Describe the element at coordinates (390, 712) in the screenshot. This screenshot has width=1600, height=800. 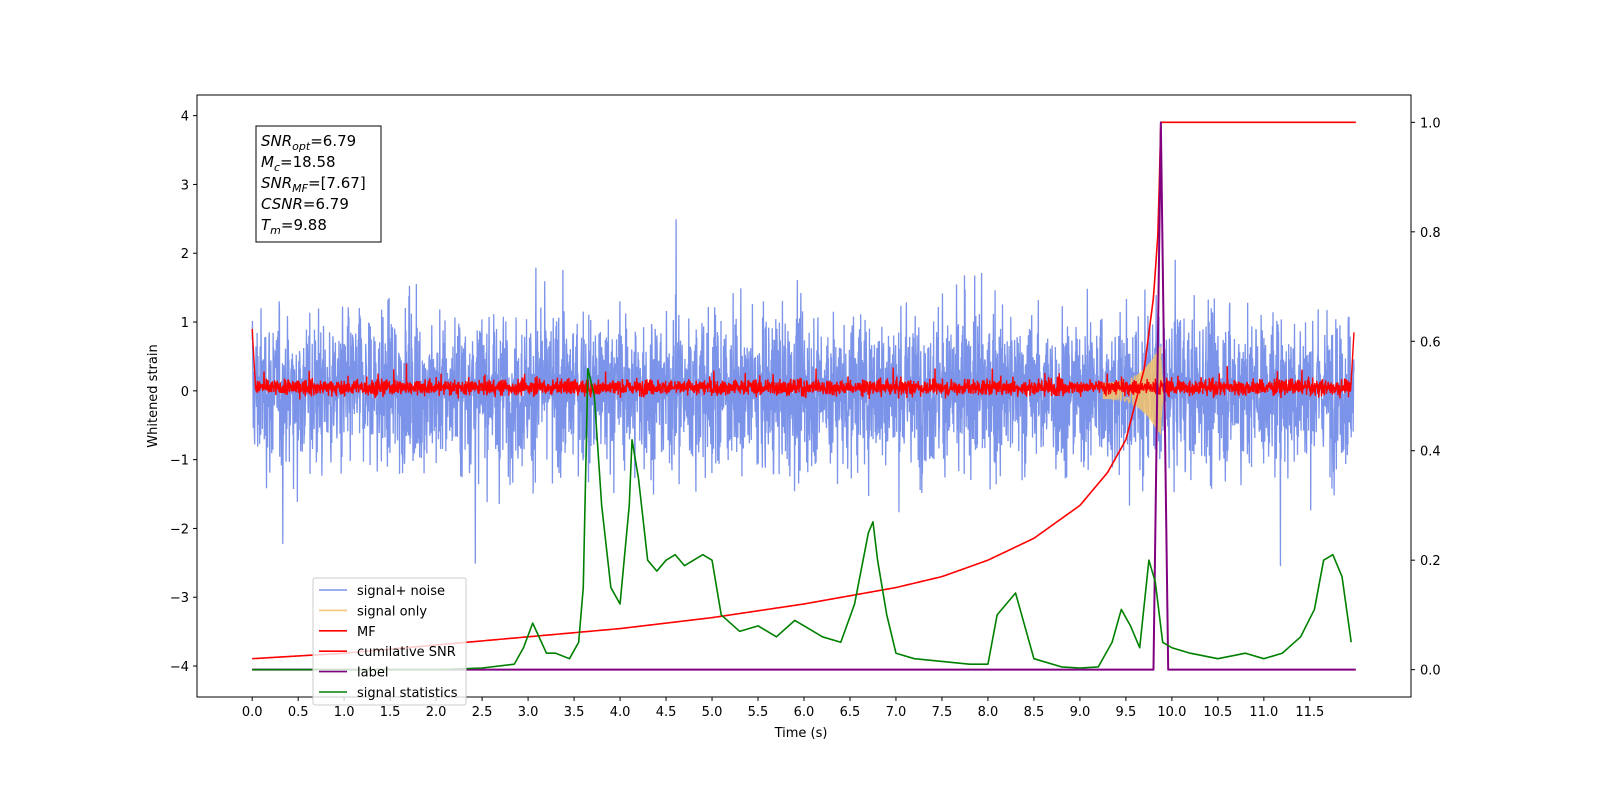
I see `x-tick-label: 1.5` at that location.